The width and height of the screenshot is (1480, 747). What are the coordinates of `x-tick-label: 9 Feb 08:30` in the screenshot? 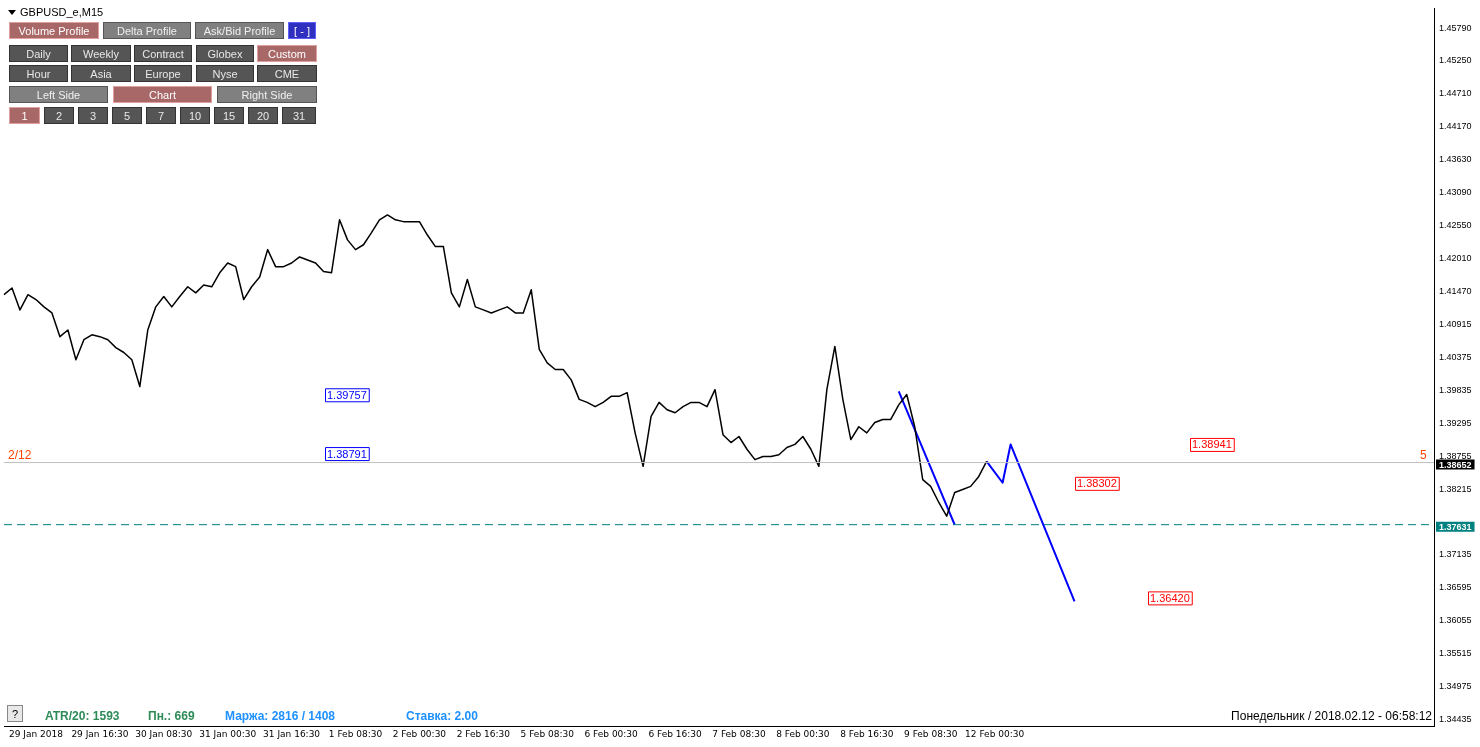 It's located at (931, 733).